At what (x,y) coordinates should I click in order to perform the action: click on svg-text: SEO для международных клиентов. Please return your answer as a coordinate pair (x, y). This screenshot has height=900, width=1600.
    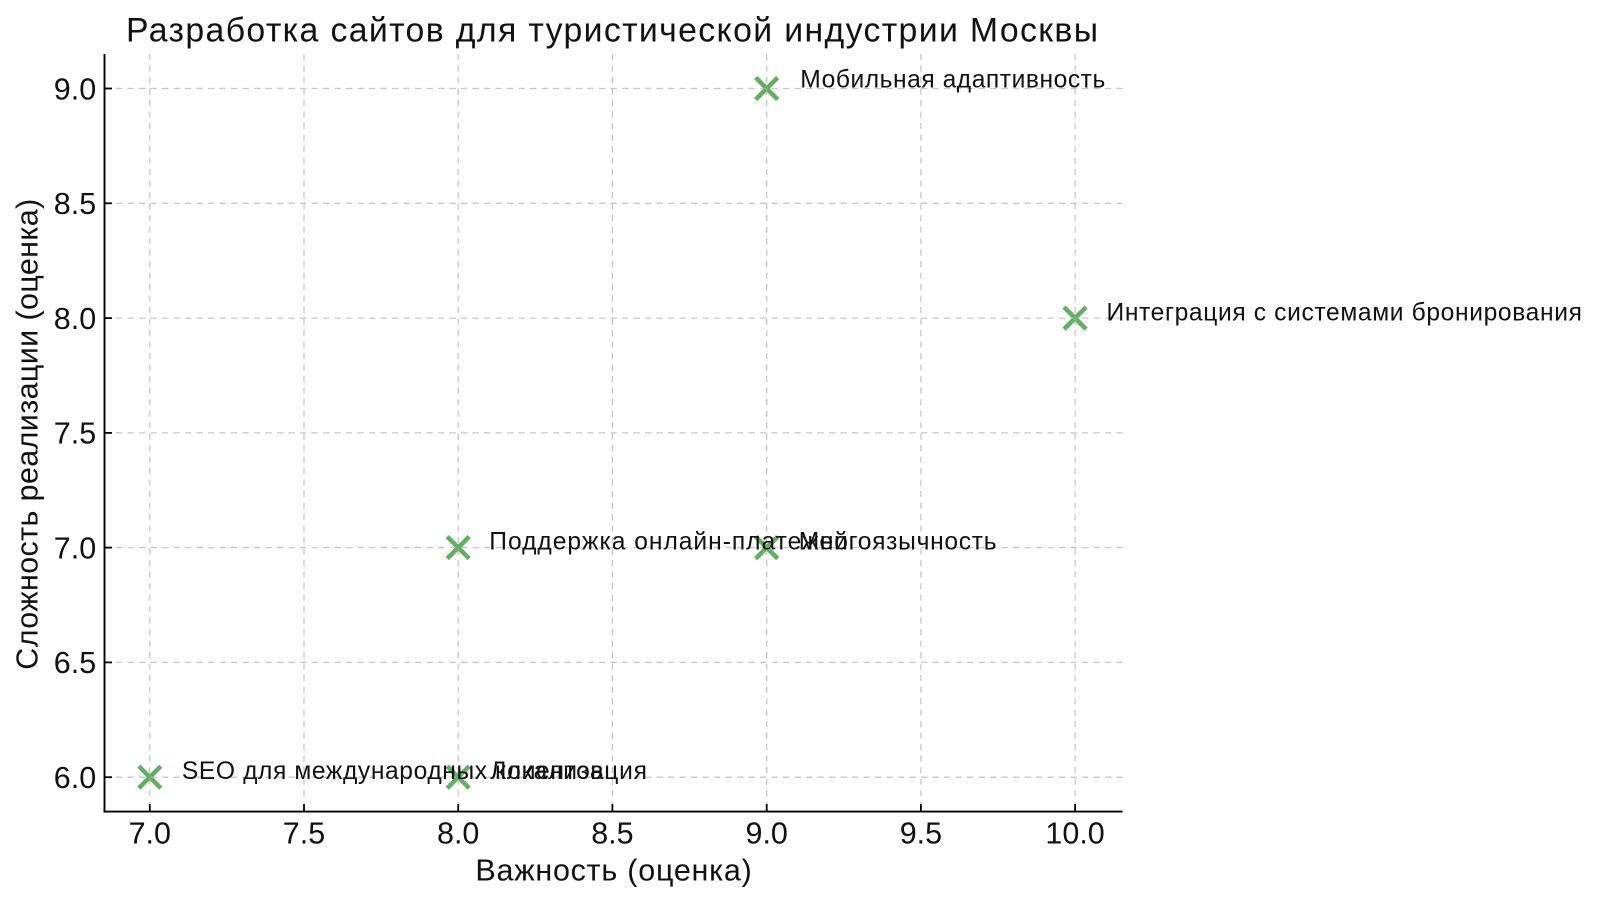
    Looking at the image, I should click on (393, 771).